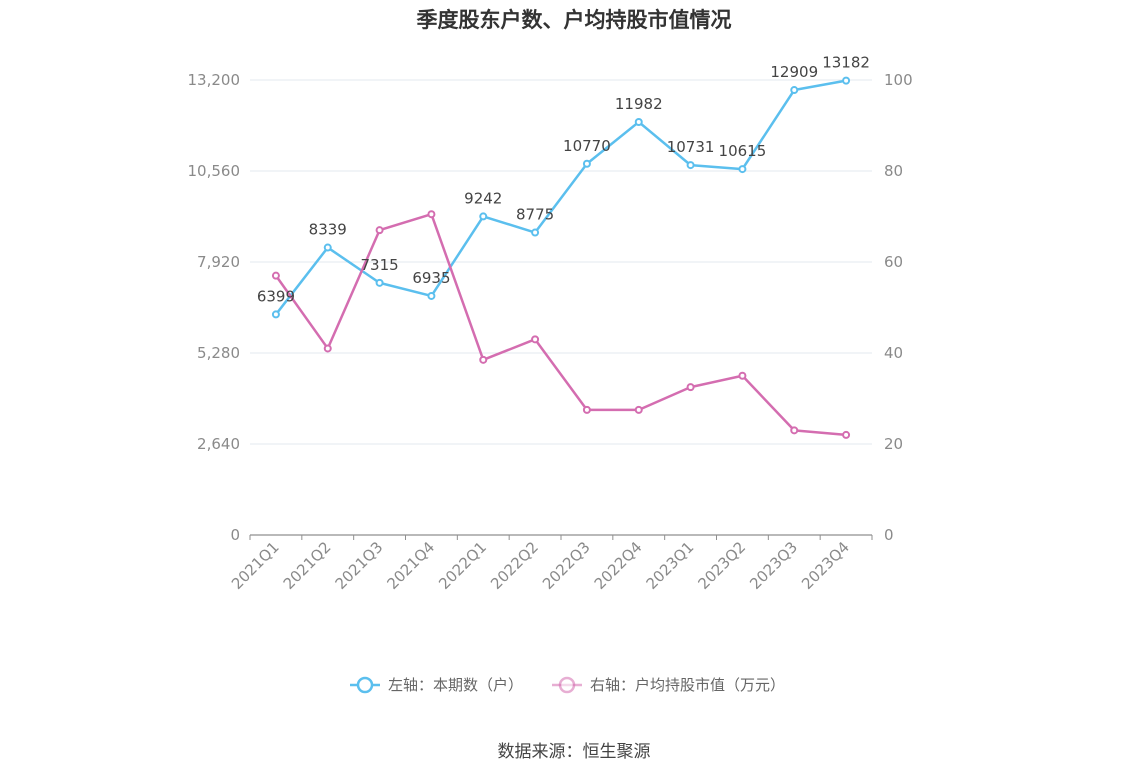 This screenshot has height=776, width=1148. What do you see at coordinates (235, 535) in the screenshot?
I see `left-tick-label: 0` at bounding box center [235, 535].